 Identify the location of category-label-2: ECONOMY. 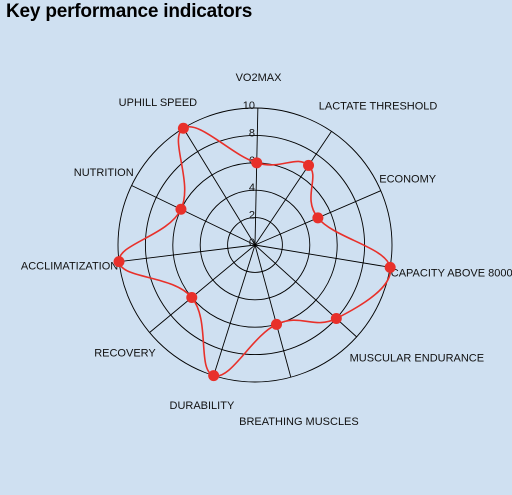
(408, 179).